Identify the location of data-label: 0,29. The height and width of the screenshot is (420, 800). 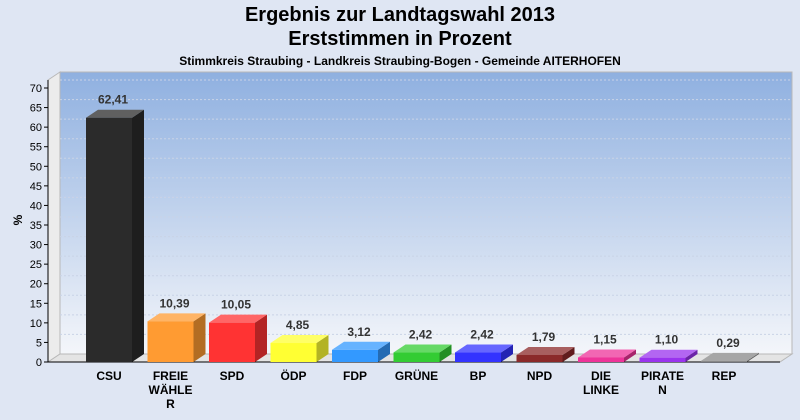
(728, 343).